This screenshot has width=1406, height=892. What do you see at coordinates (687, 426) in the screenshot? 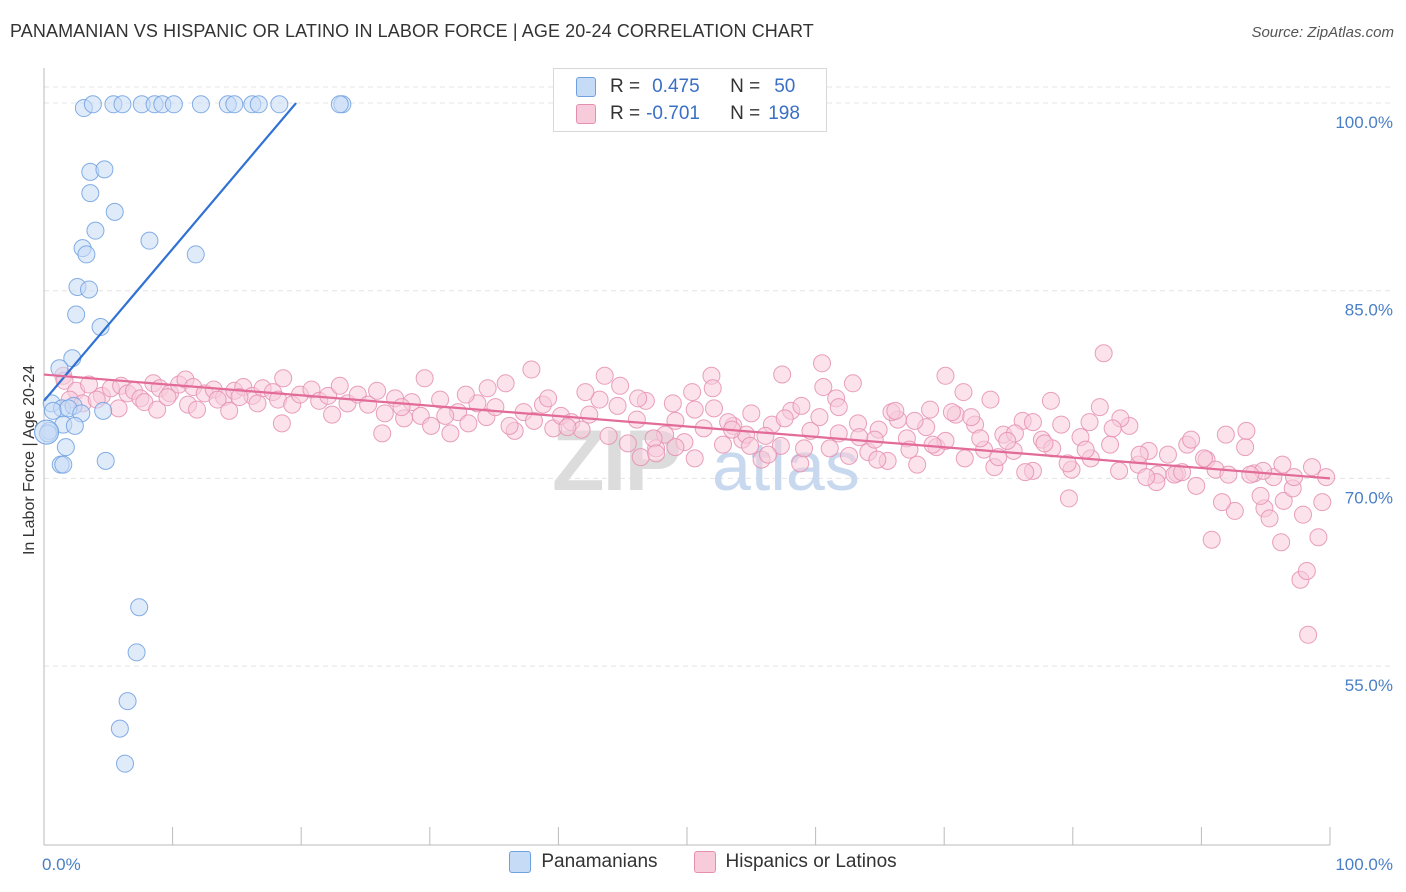
I see `hispanic-trendline` at bounding box center [687, 426].